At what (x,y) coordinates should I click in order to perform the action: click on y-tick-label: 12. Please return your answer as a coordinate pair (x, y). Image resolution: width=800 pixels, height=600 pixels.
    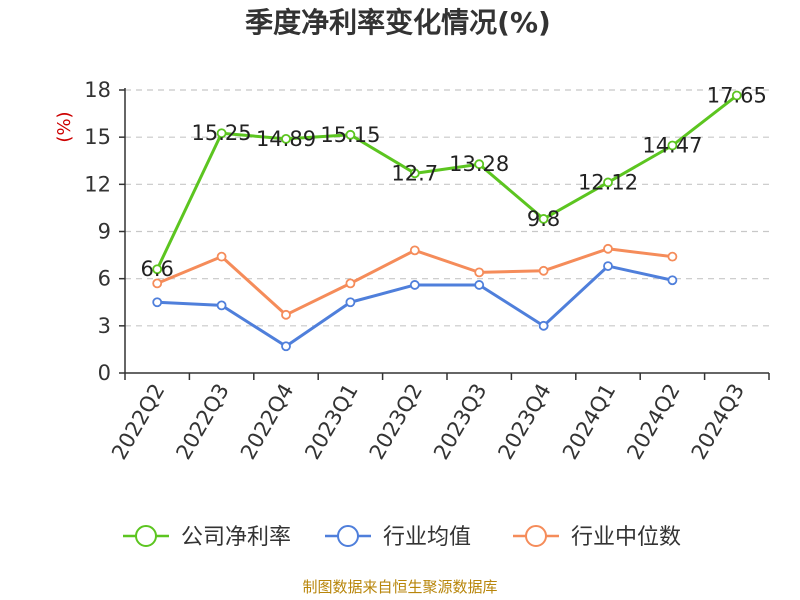
    Looking at the image, I should click on (97, 184).